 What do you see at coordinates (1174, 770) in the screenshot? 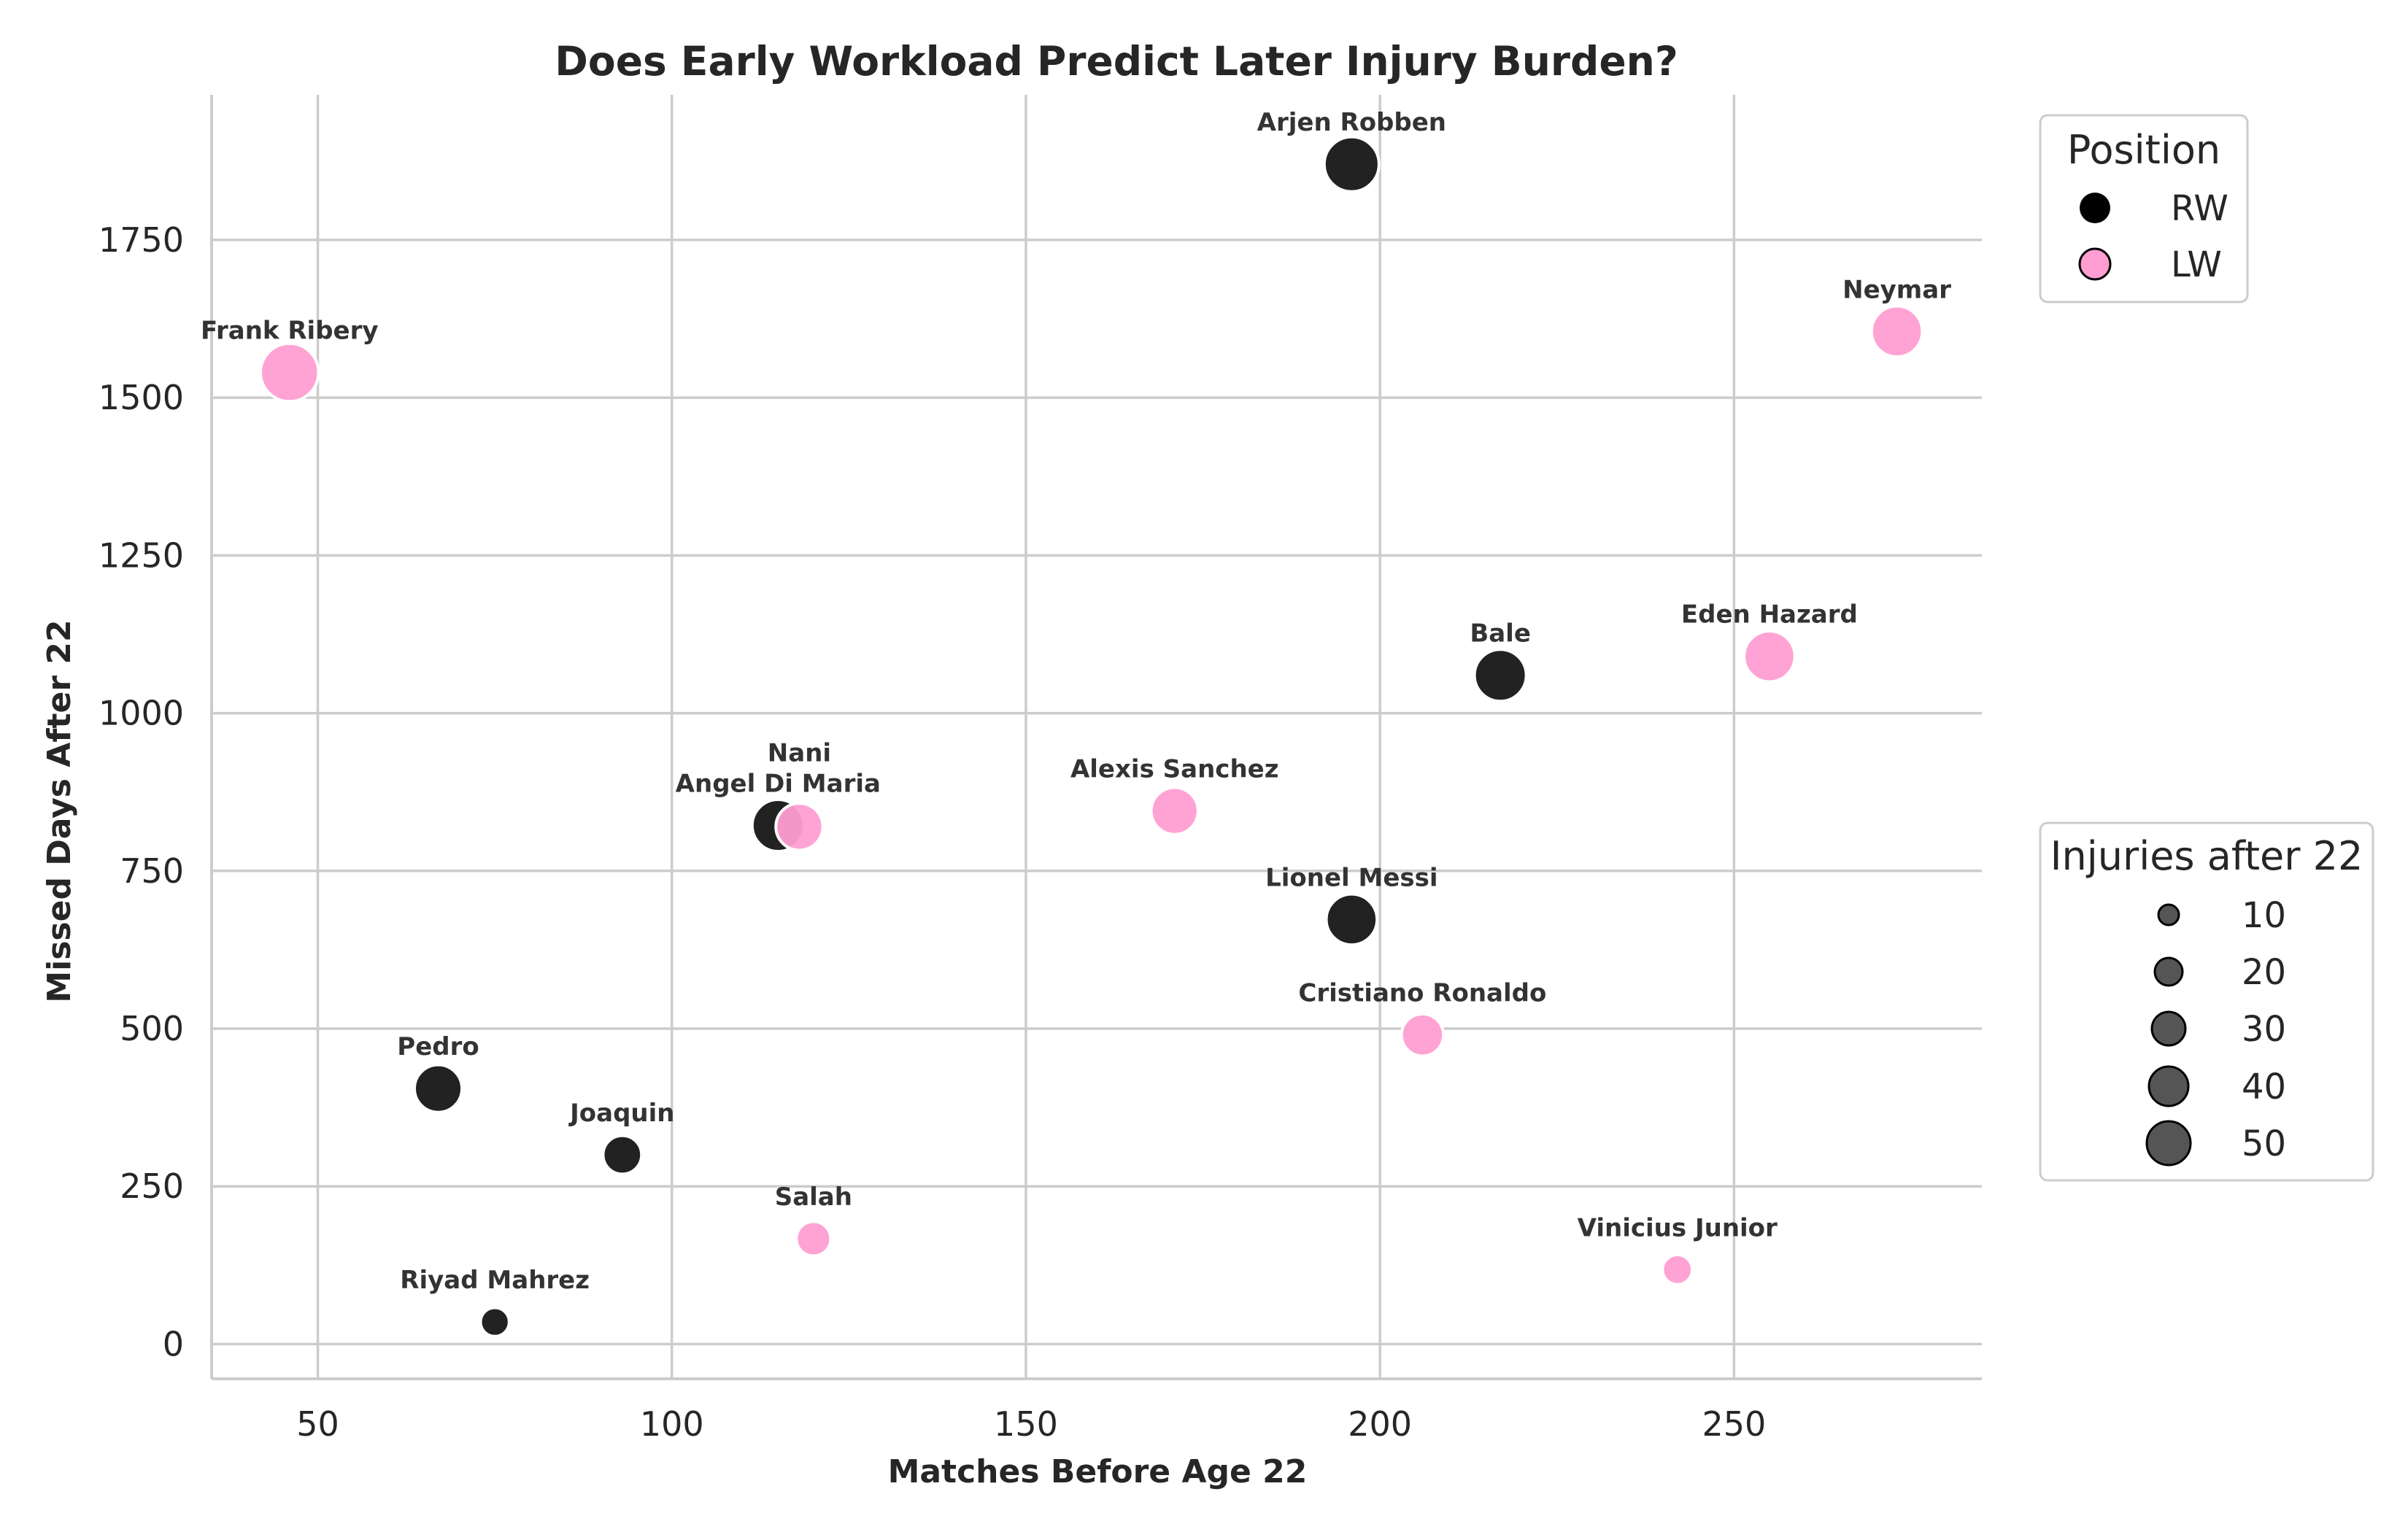
I see `label-alexis-sanchez: Alexis Sanchez` at bounding box center [1174, 770].